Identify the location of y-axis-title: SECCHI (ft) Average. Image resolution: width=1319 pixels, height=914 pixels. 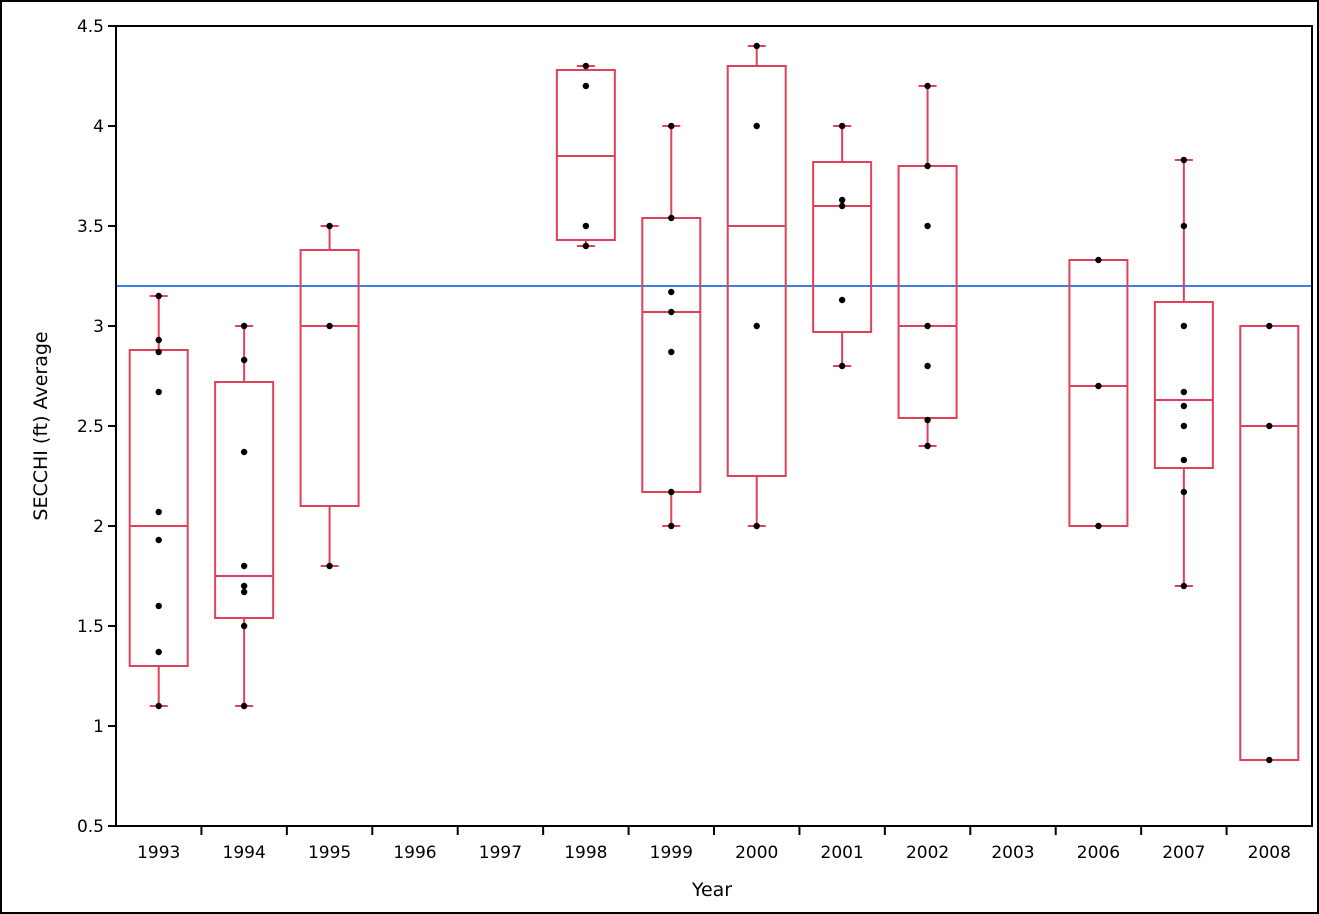
(41, 425).